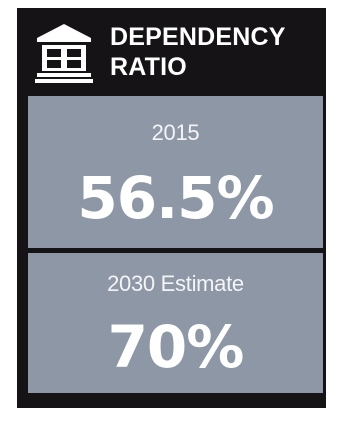 The image size is (341, 426). What do you see at coordinates (175, 198) in the screenshot?
I see `stat-value-2015: 56.5%` at bounding box center [175, 198].